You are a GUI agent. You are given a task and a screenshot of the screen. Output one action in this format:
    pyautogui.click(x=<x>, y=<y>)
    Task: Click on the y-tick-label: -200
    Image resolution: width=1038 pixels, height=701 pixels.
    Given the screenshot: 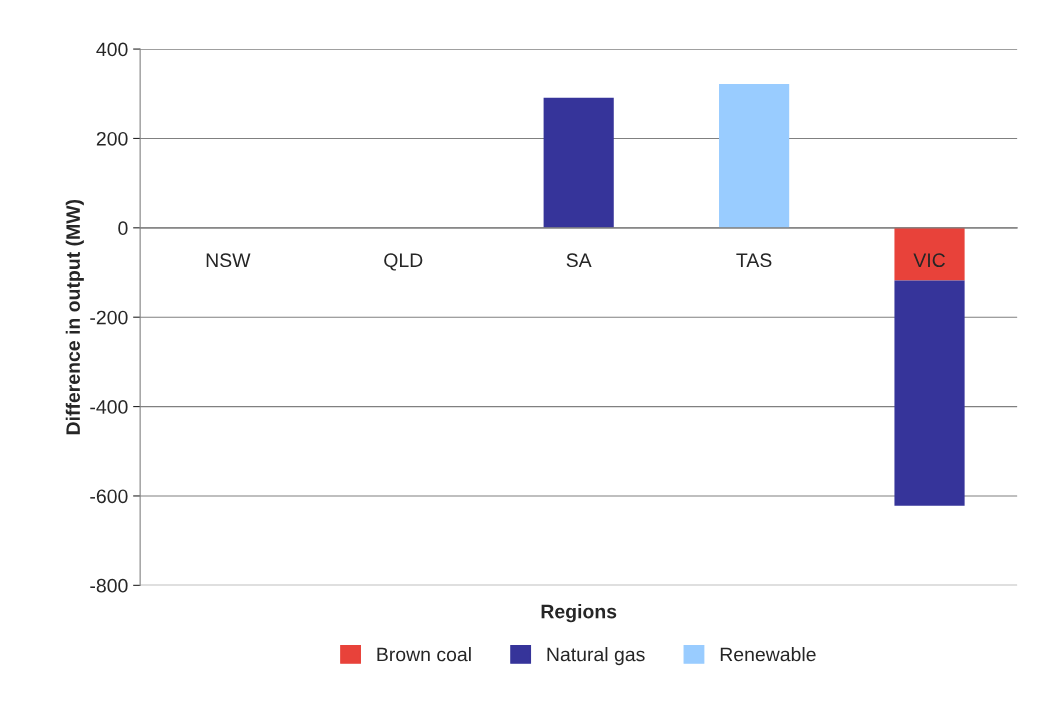 What is the action you would take?
    pyautogui.click(x=109, y=317)
    